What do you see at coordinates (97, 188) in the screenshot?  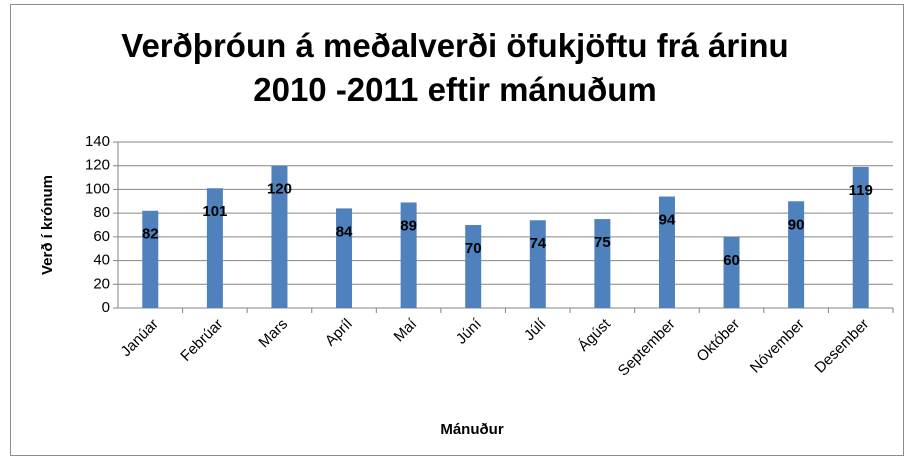 I see `y-tick-label: 100` at bounding box center [97, 188].